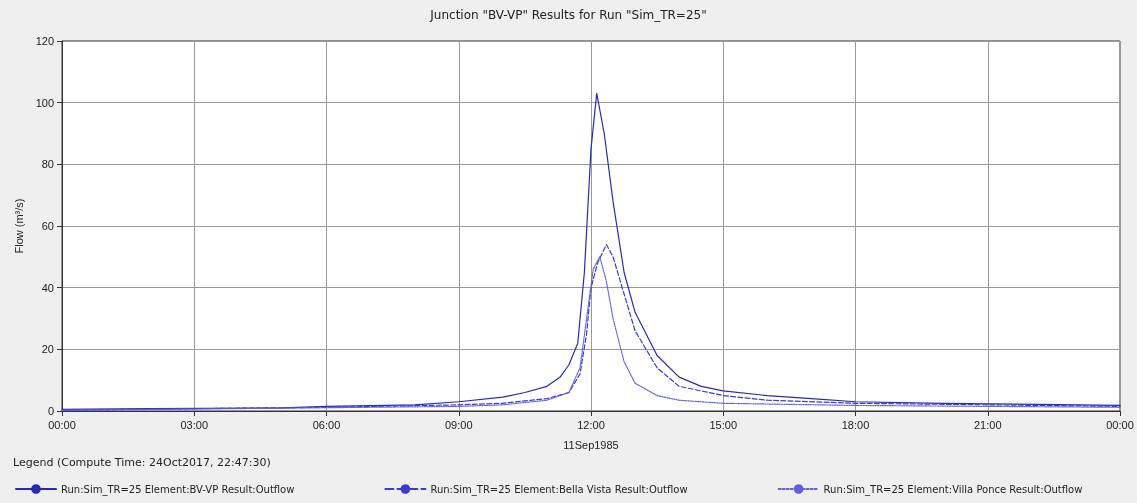  What do you see at coordinates (47, 226) in the screenshot?
I see `y-tick-label: 60` at bounding box center [47, 226].